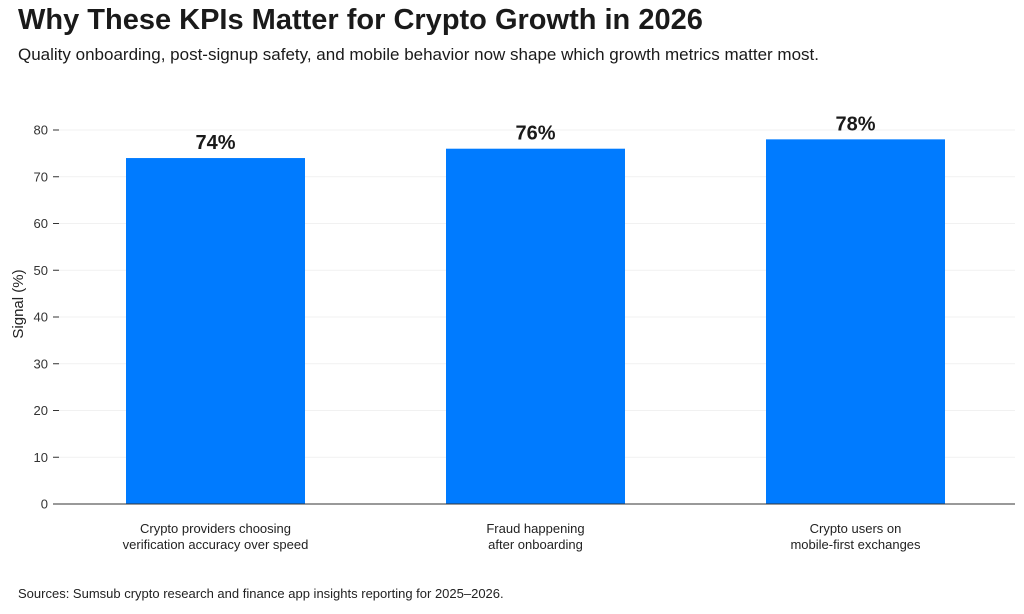 The height and width of the screenshot is (614, 1024). What do you see at coordinates (215, 143) in the screenshot?
I see `data-label: 74%` at bounding box center [215, 143].